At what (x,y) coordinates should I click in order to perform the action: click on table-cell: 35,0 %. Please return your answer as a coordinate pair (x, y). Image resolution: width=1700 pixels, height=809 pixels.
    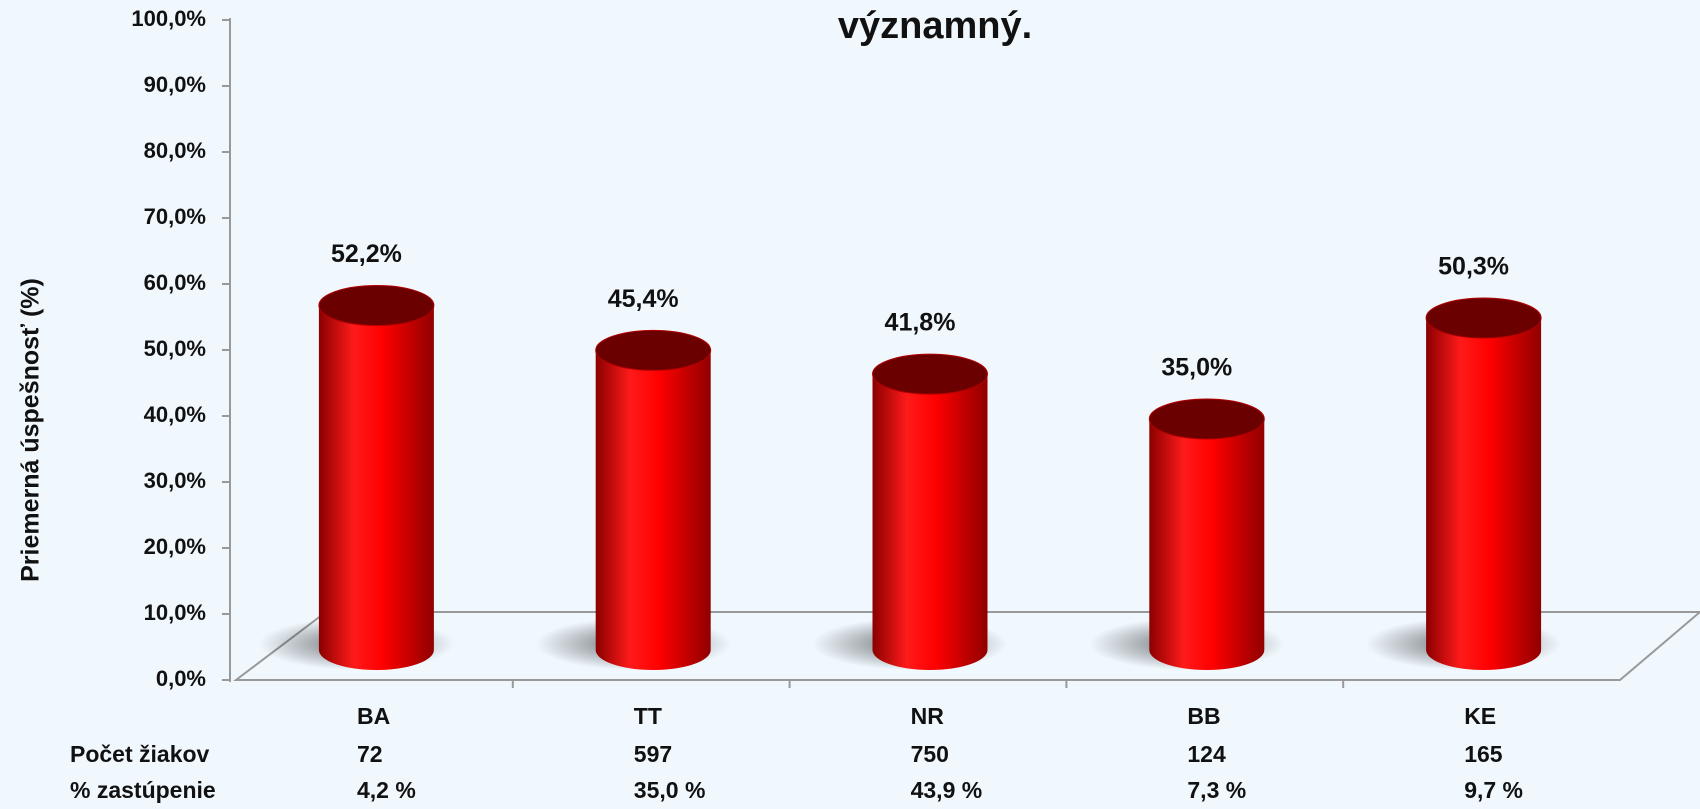
    Looking at the image, I should click on (670, 790).